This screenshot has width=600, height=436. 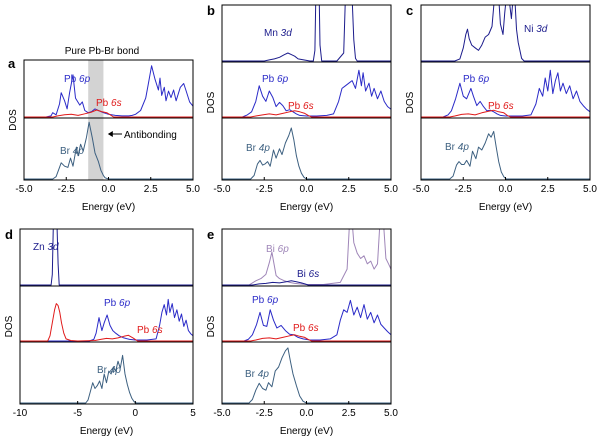 I want to click on series-label-b-pb-6s: Pb 6s, so click(x=301, y=106).